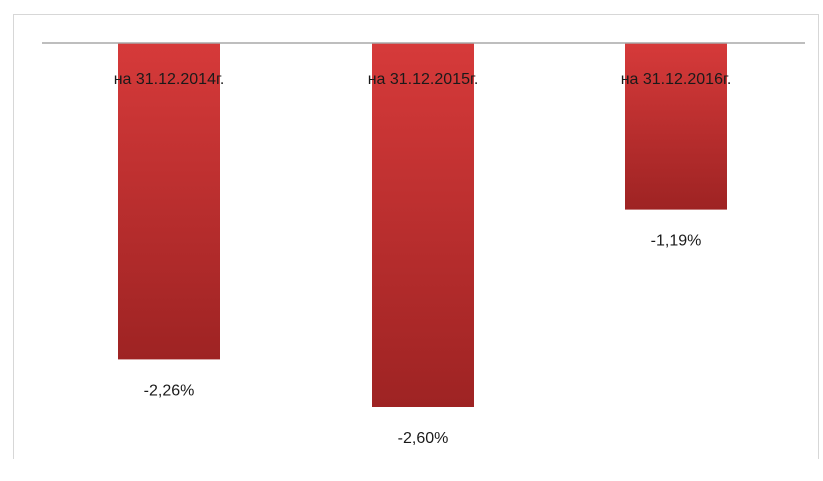 The width and height of the screenshot is (823, 481). Describe the element at coordinates (169, 390) in the screenshot. I see `data-label-1: -2,26%` at that location.